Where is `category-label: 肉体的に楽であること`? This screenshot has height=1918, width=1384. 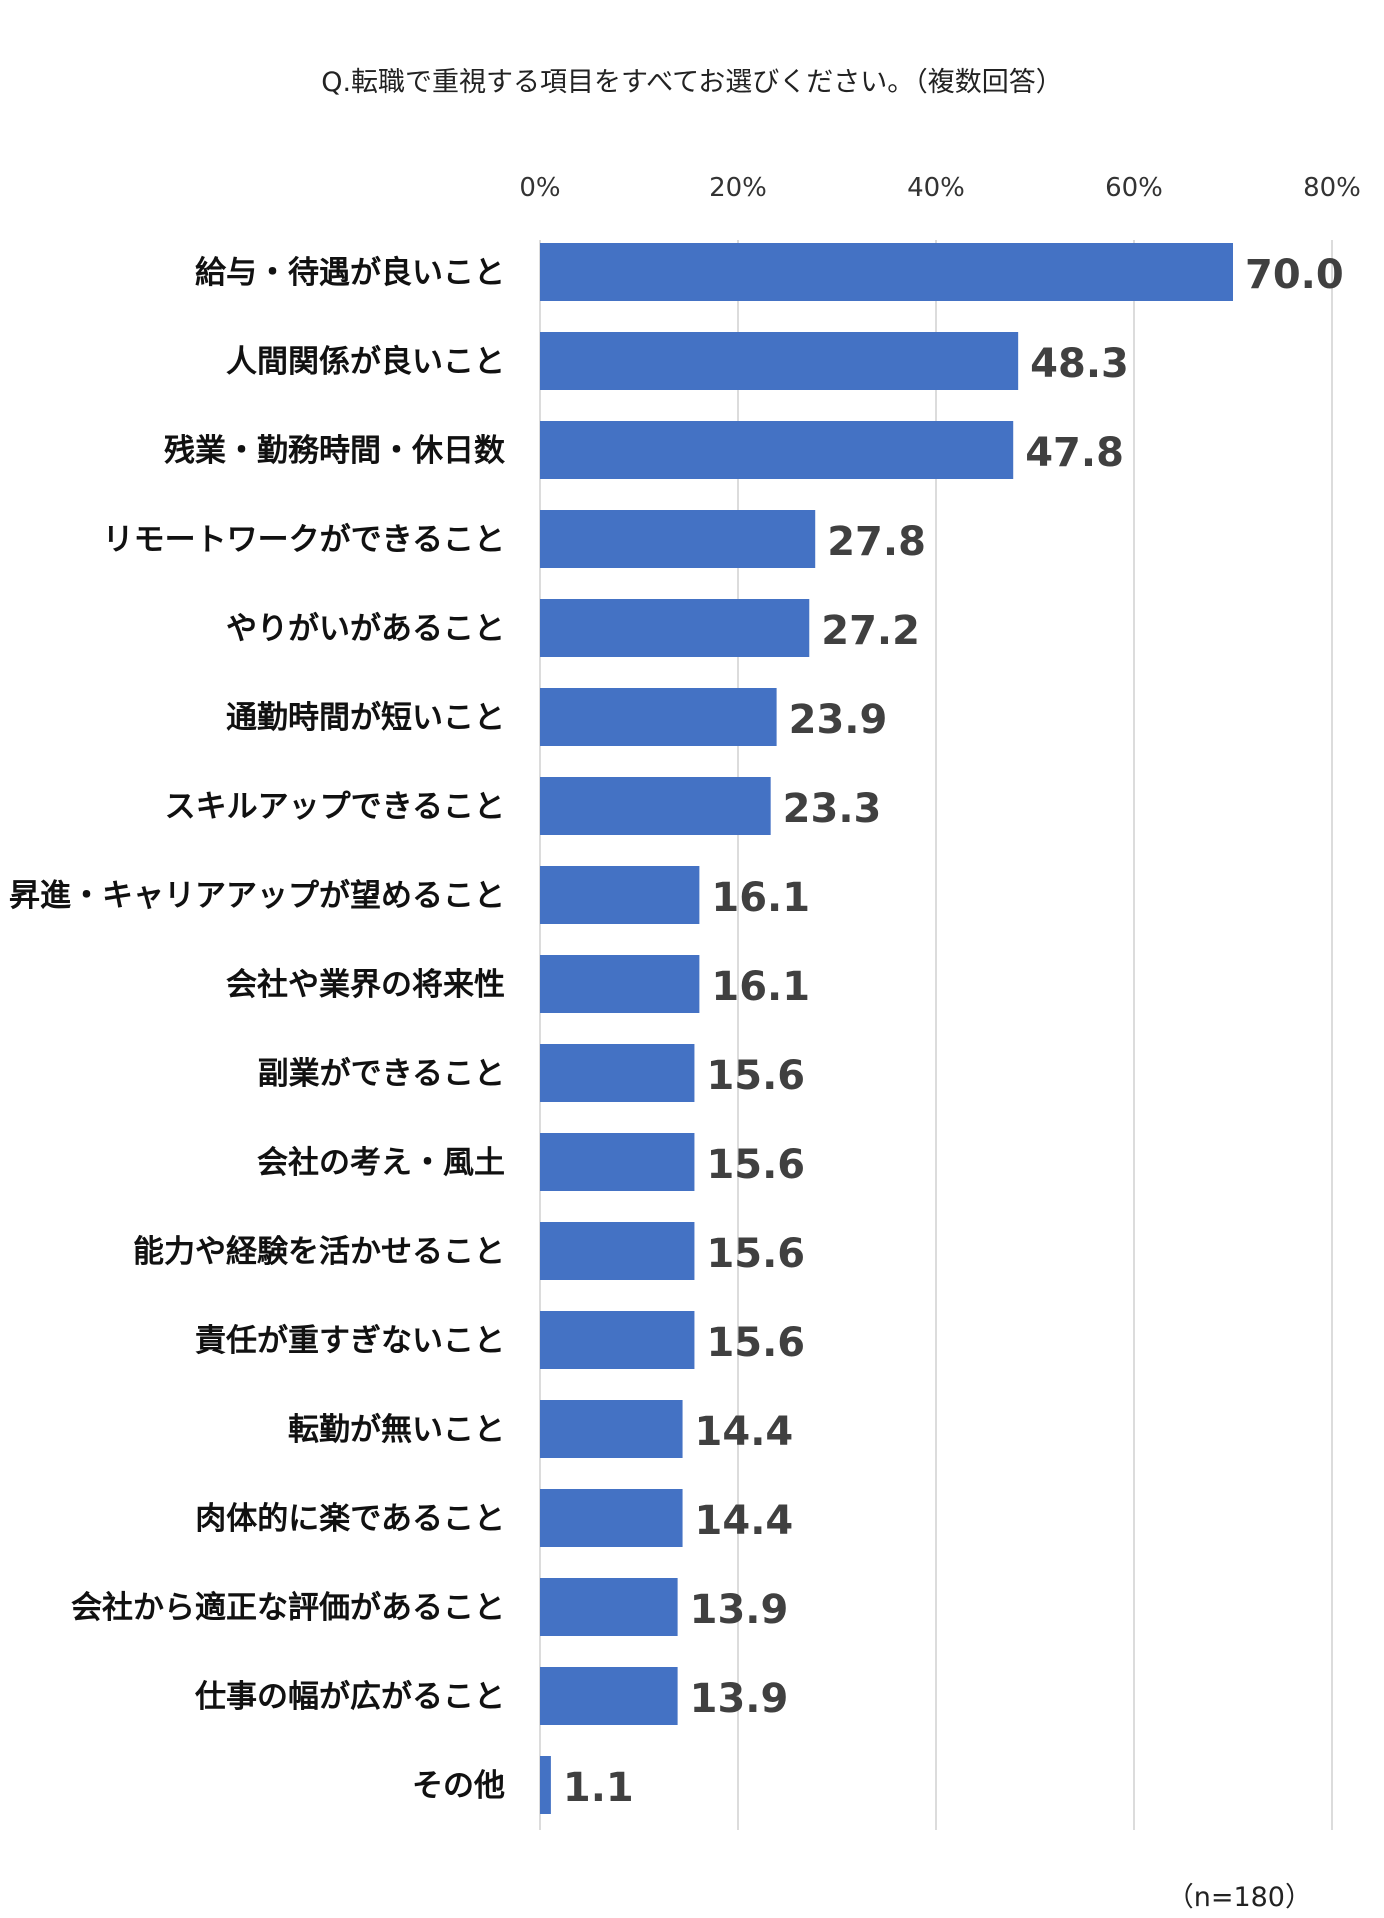 category-label: 肉体的に楽であること is located at coordinates (350, 1519).